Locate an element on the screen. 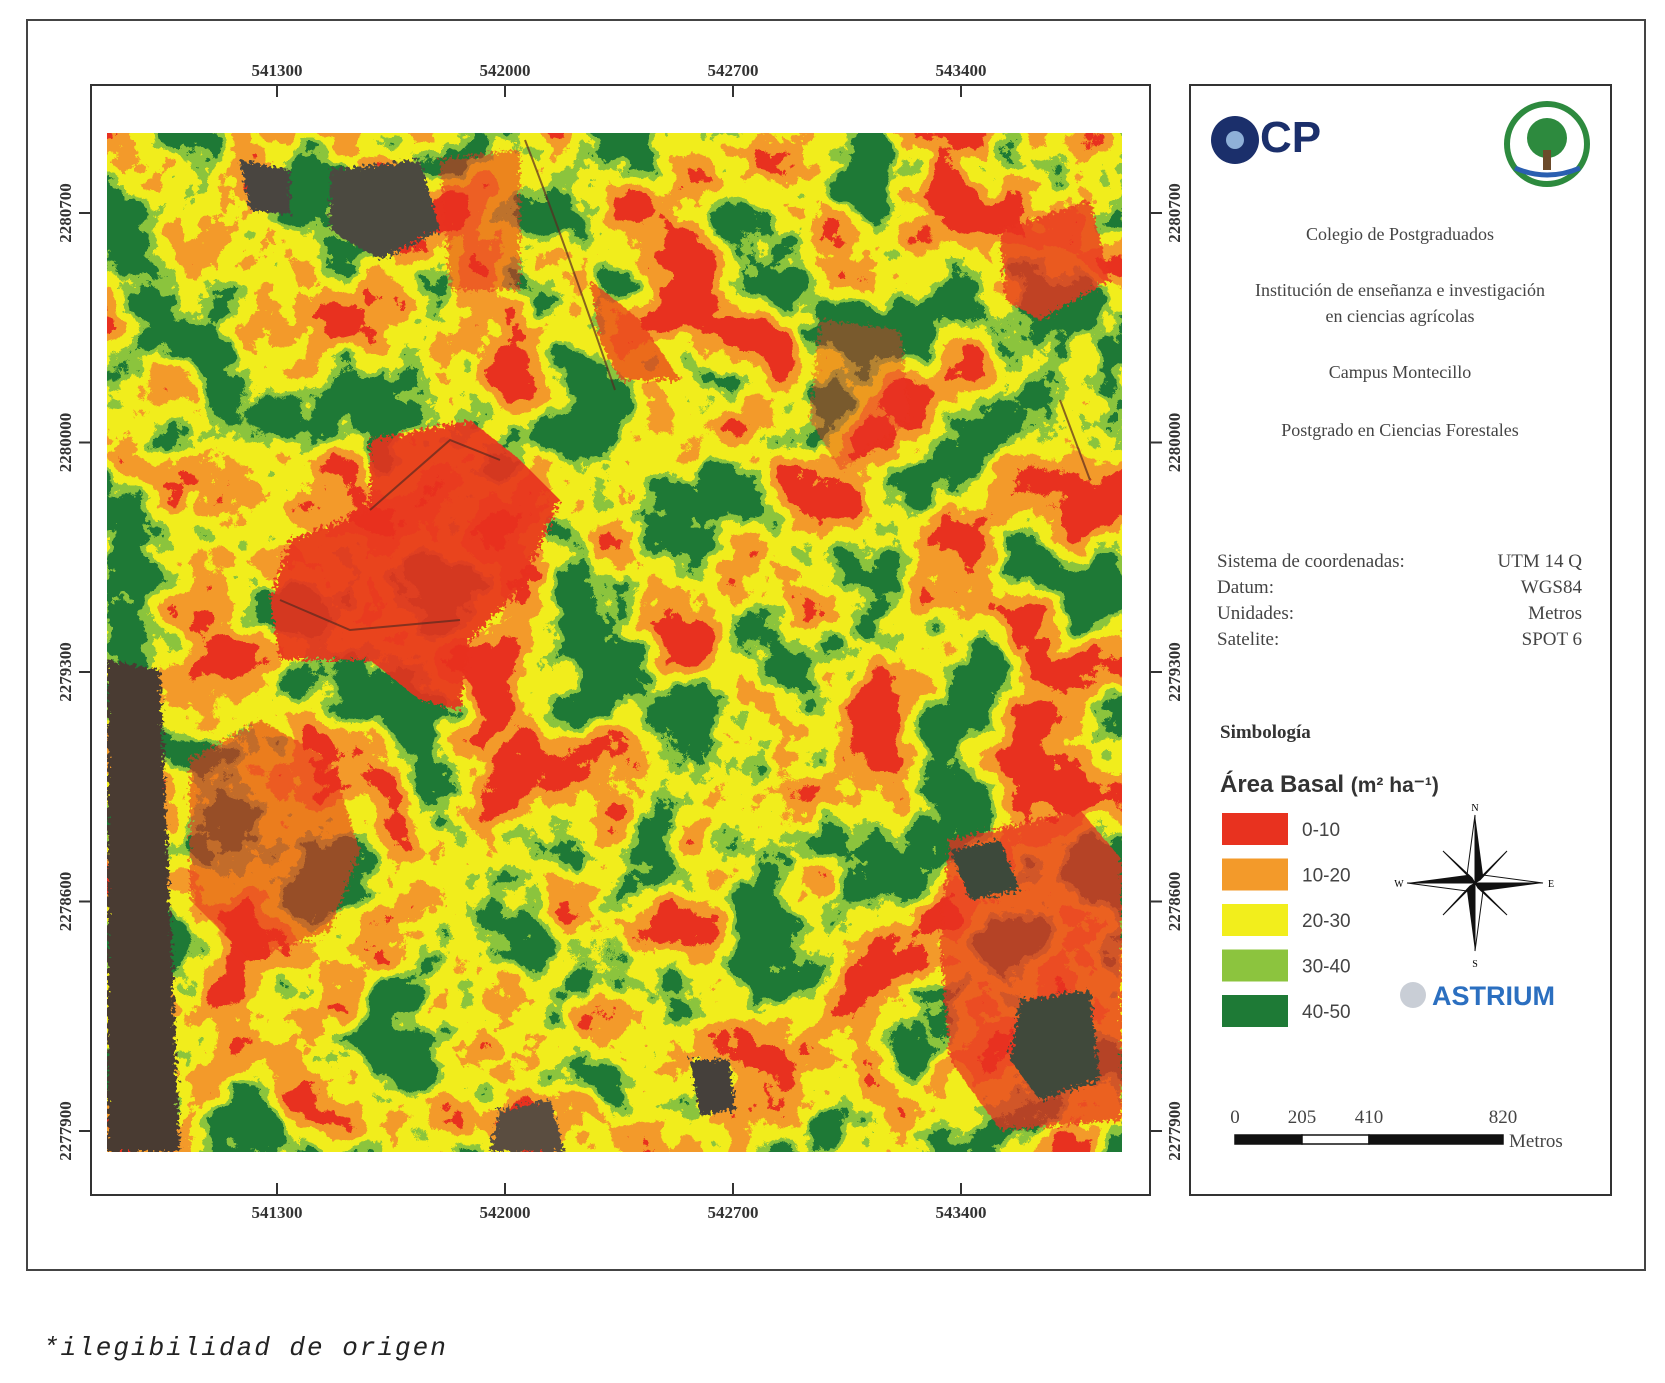 This screenshot has width=1665, height=1383. compass-w: W is located at coordinates (1399, 884).